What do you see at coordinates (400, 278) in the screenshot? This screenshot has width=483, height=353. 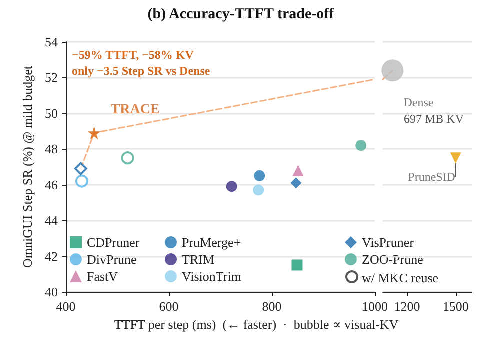 I see `annotation: w/ MKC reuse` at bounding box center [400, 278].